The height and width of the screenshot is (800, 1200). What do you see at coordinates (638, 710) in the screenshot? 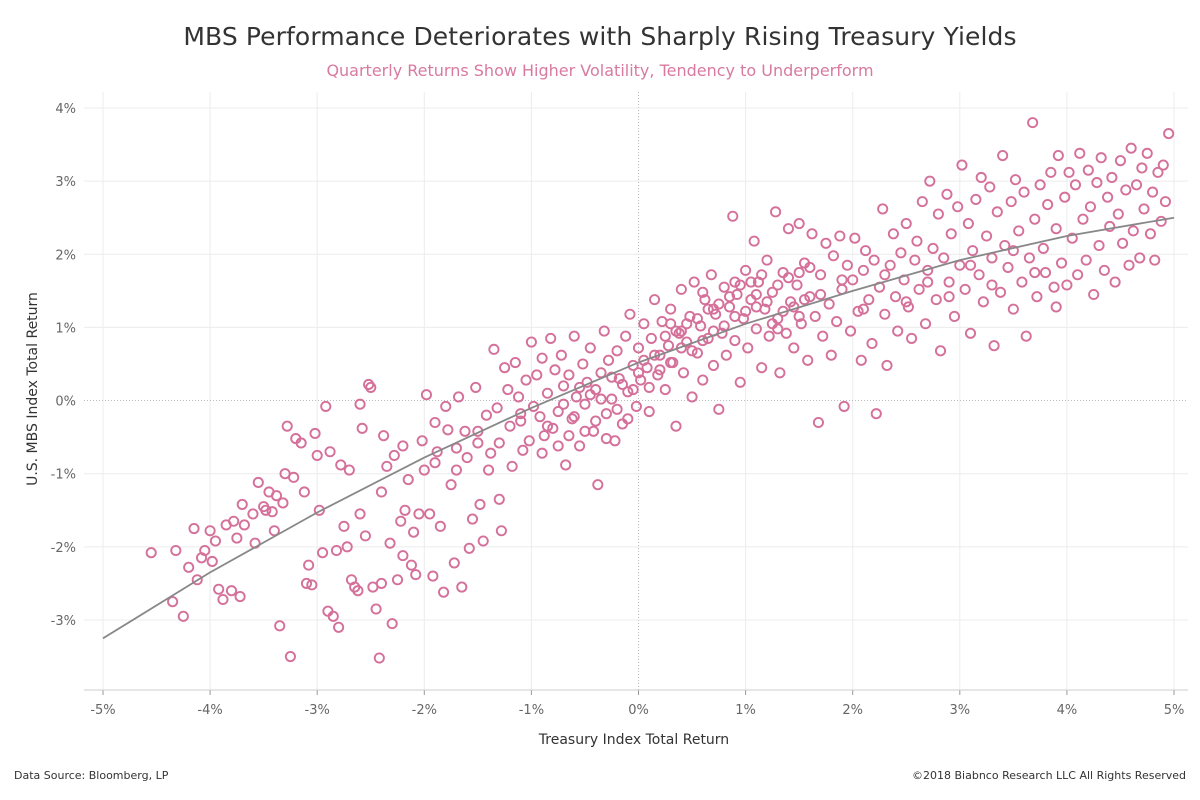
I see `x-tick-label: 0%` at bounding box center [638, 710].